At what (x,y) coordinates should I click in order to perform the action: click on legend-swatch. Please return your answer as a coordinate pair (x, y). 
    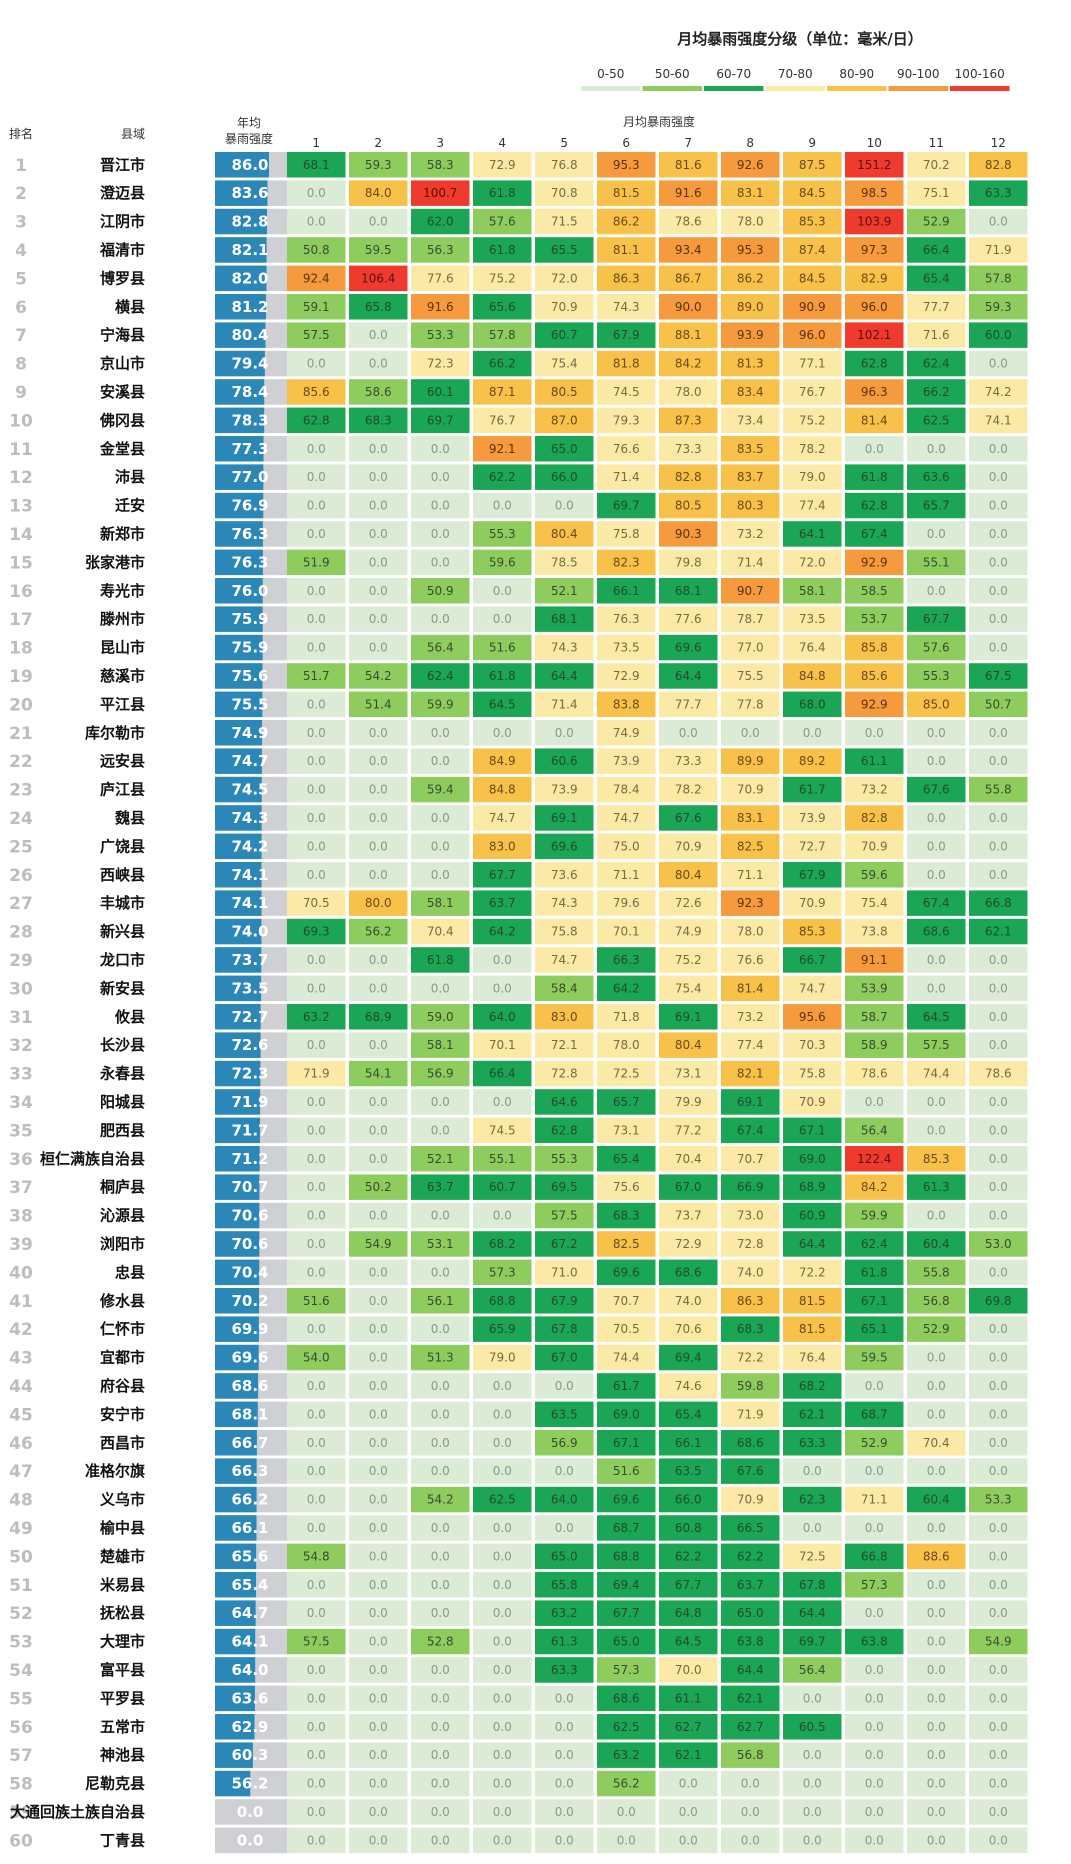
    Looking at the image, I should click on (918, 88).